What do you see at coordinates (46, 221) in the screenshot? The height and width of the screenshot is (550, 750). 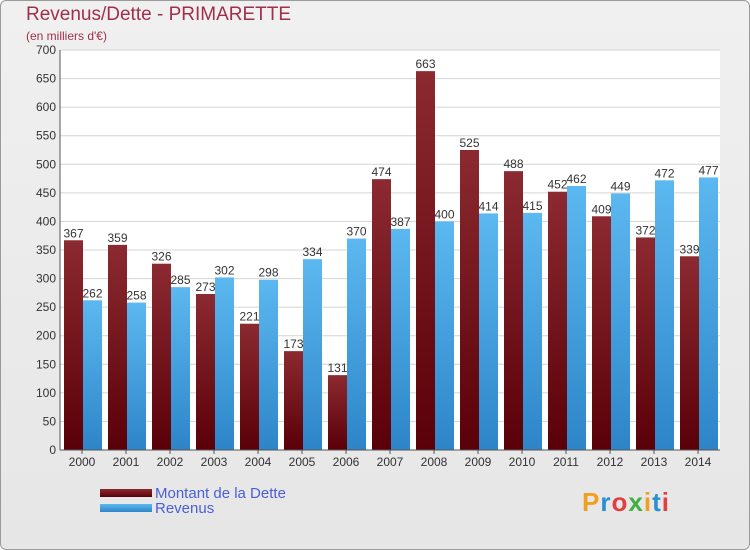 I see `y-tick-label: 400` at bounding box center [46, 221].